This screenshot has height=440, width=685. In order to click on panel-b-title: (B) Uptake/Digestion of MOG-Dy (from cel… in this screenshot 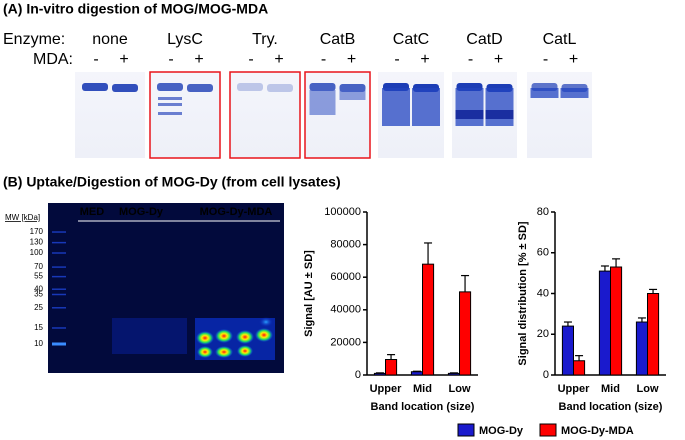, I will do `click(172, 182)`.